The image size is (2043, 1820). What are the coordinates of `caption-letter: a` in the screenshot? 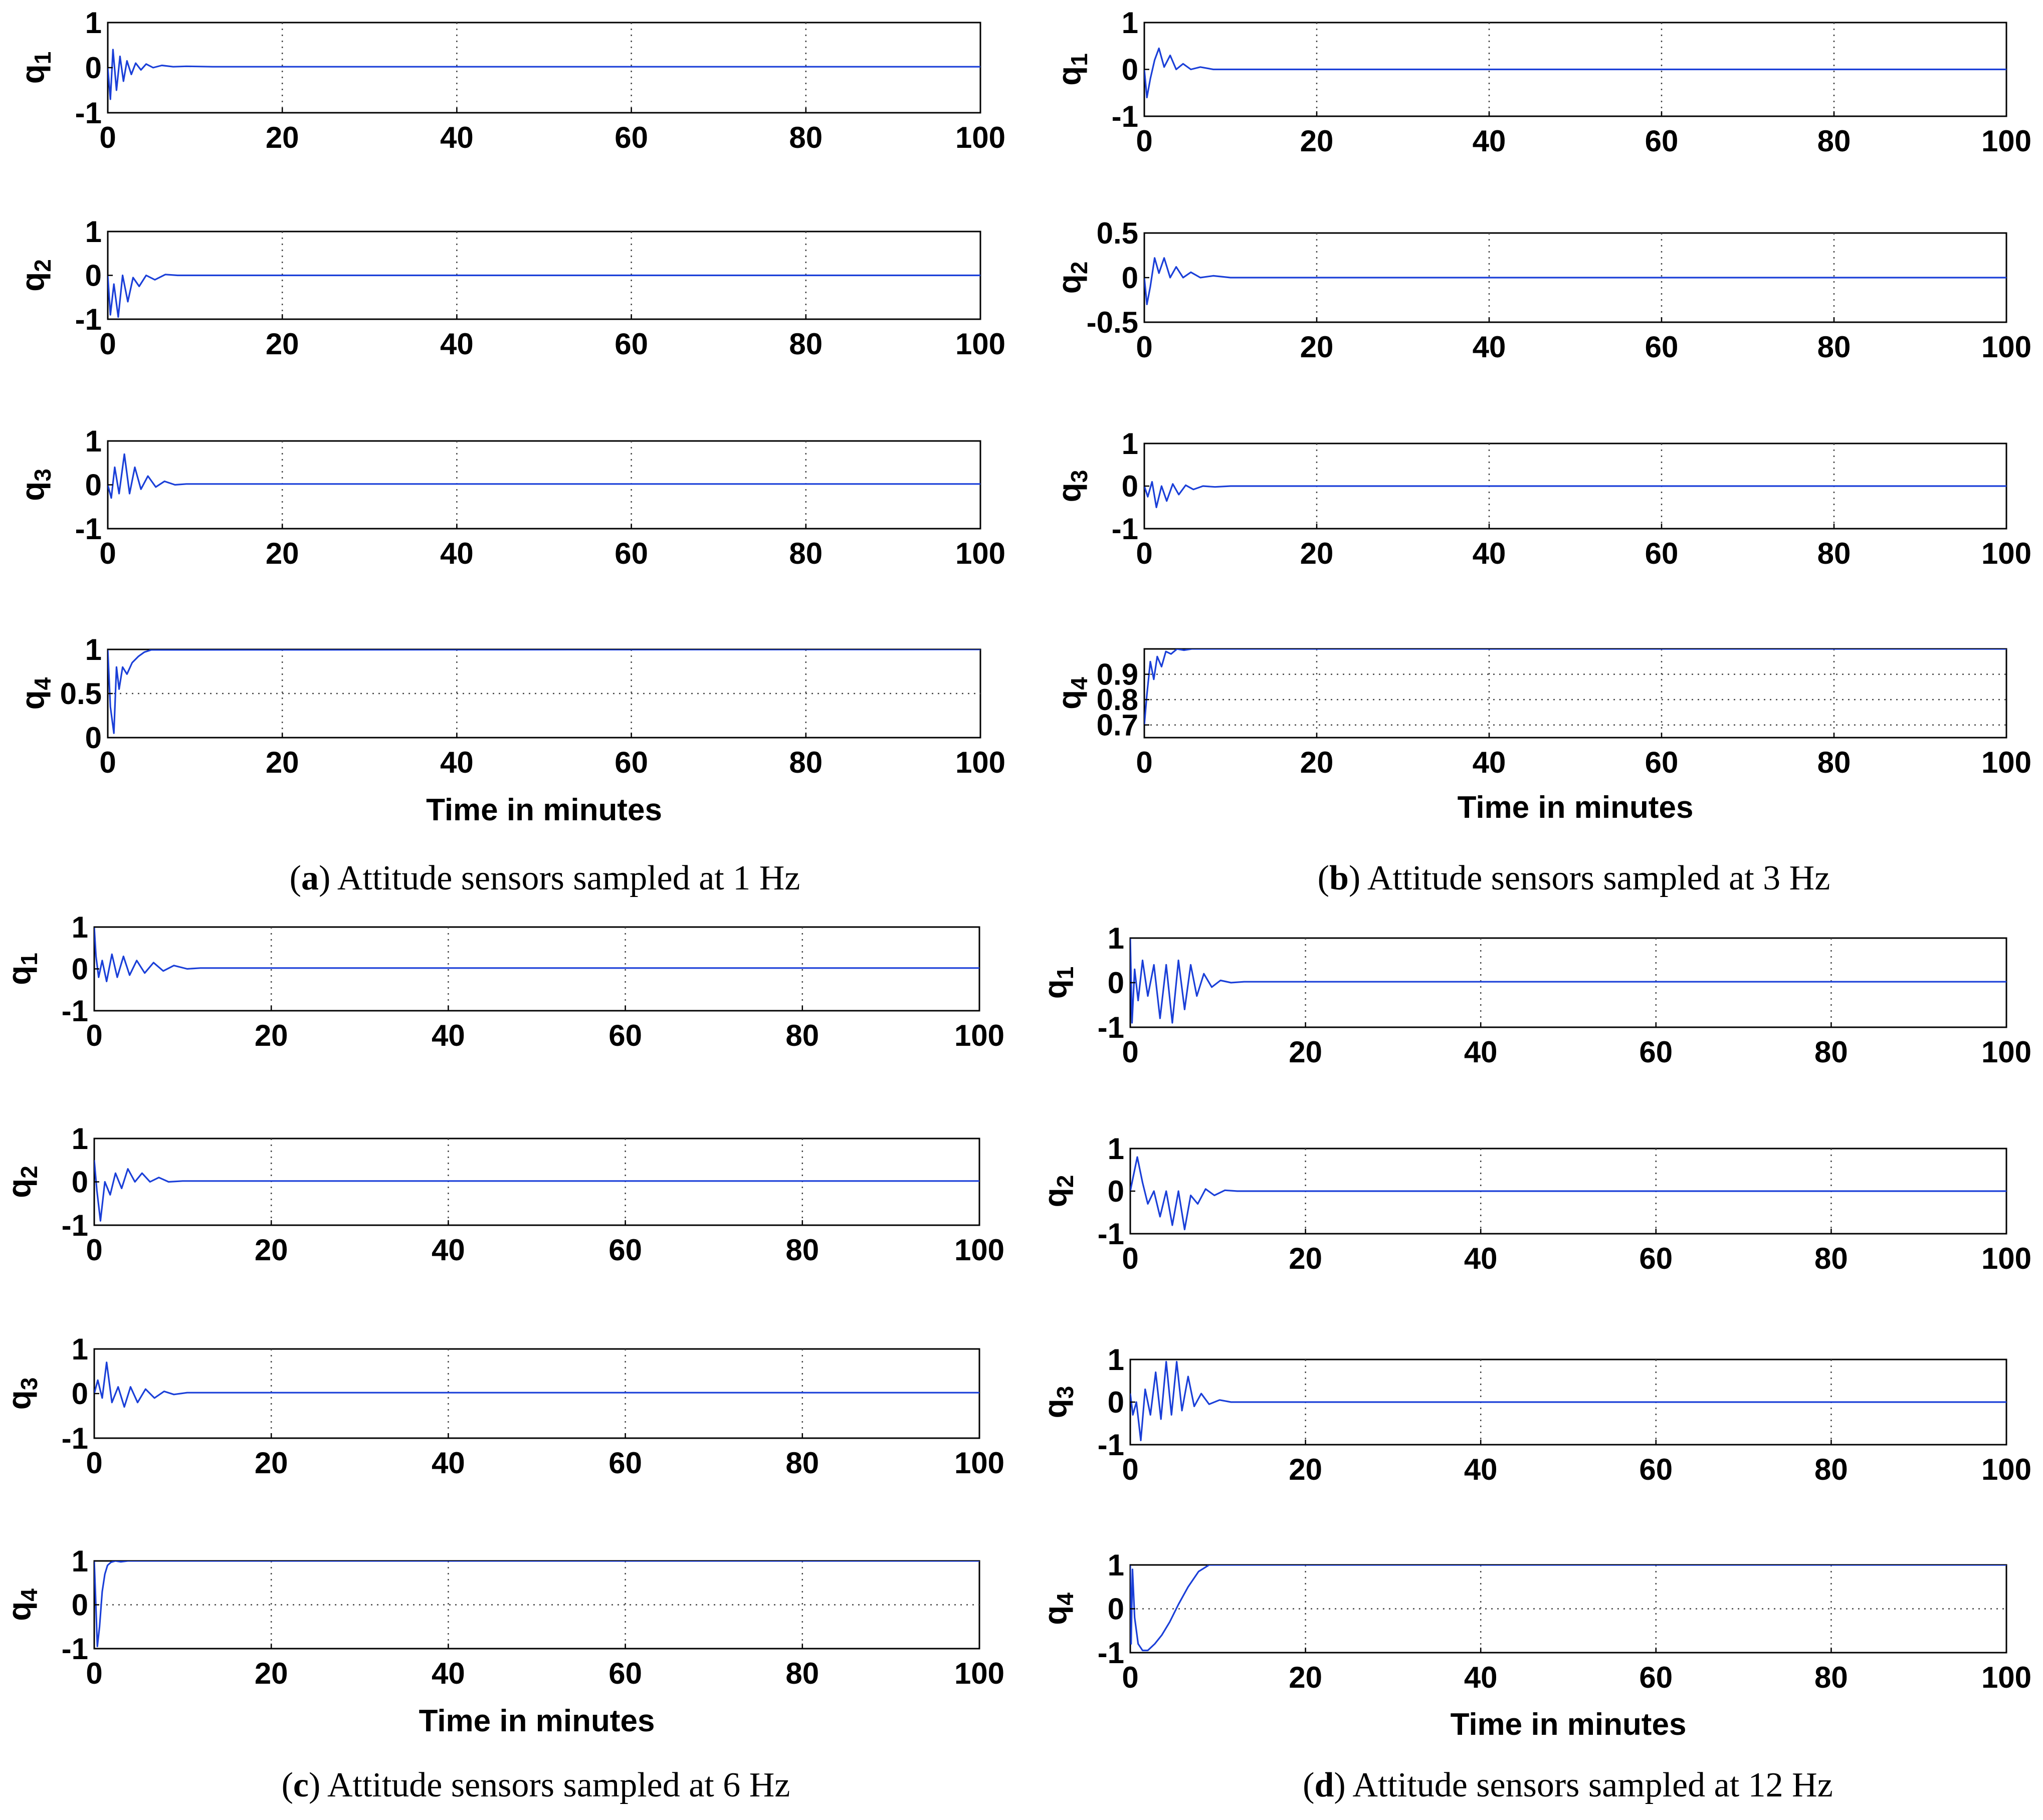 It's located at (310, 878).